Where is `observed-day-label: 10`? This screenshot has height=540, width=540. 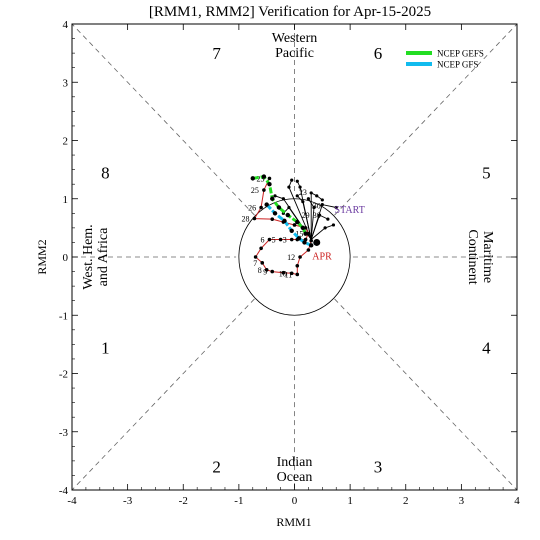 observed-day-label: 10 is located at coordinates (283, 273).